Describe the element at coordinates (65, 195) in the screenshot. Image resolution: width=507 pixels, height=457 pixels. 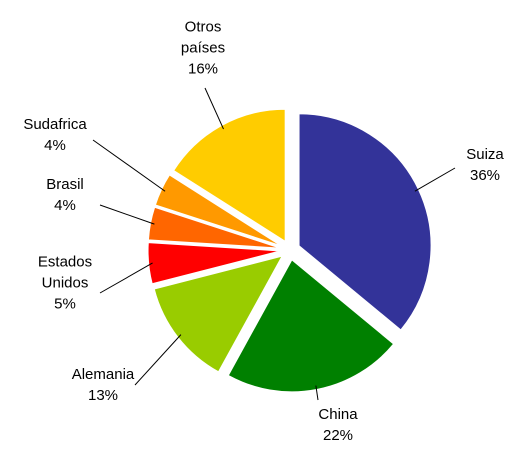
I see `slice-label: Brasil 4%` at that location.